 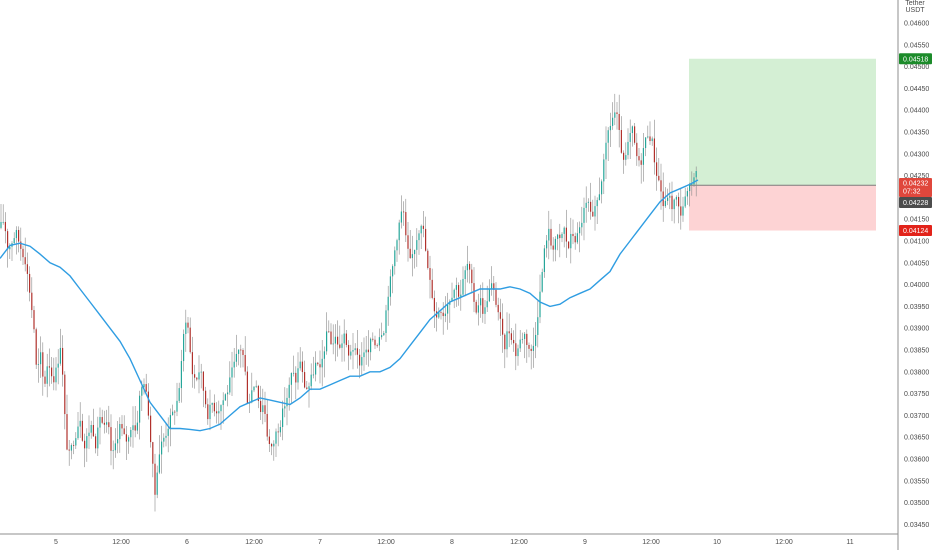 I want to click on take-profit-zone, so click(x=782, y=122).